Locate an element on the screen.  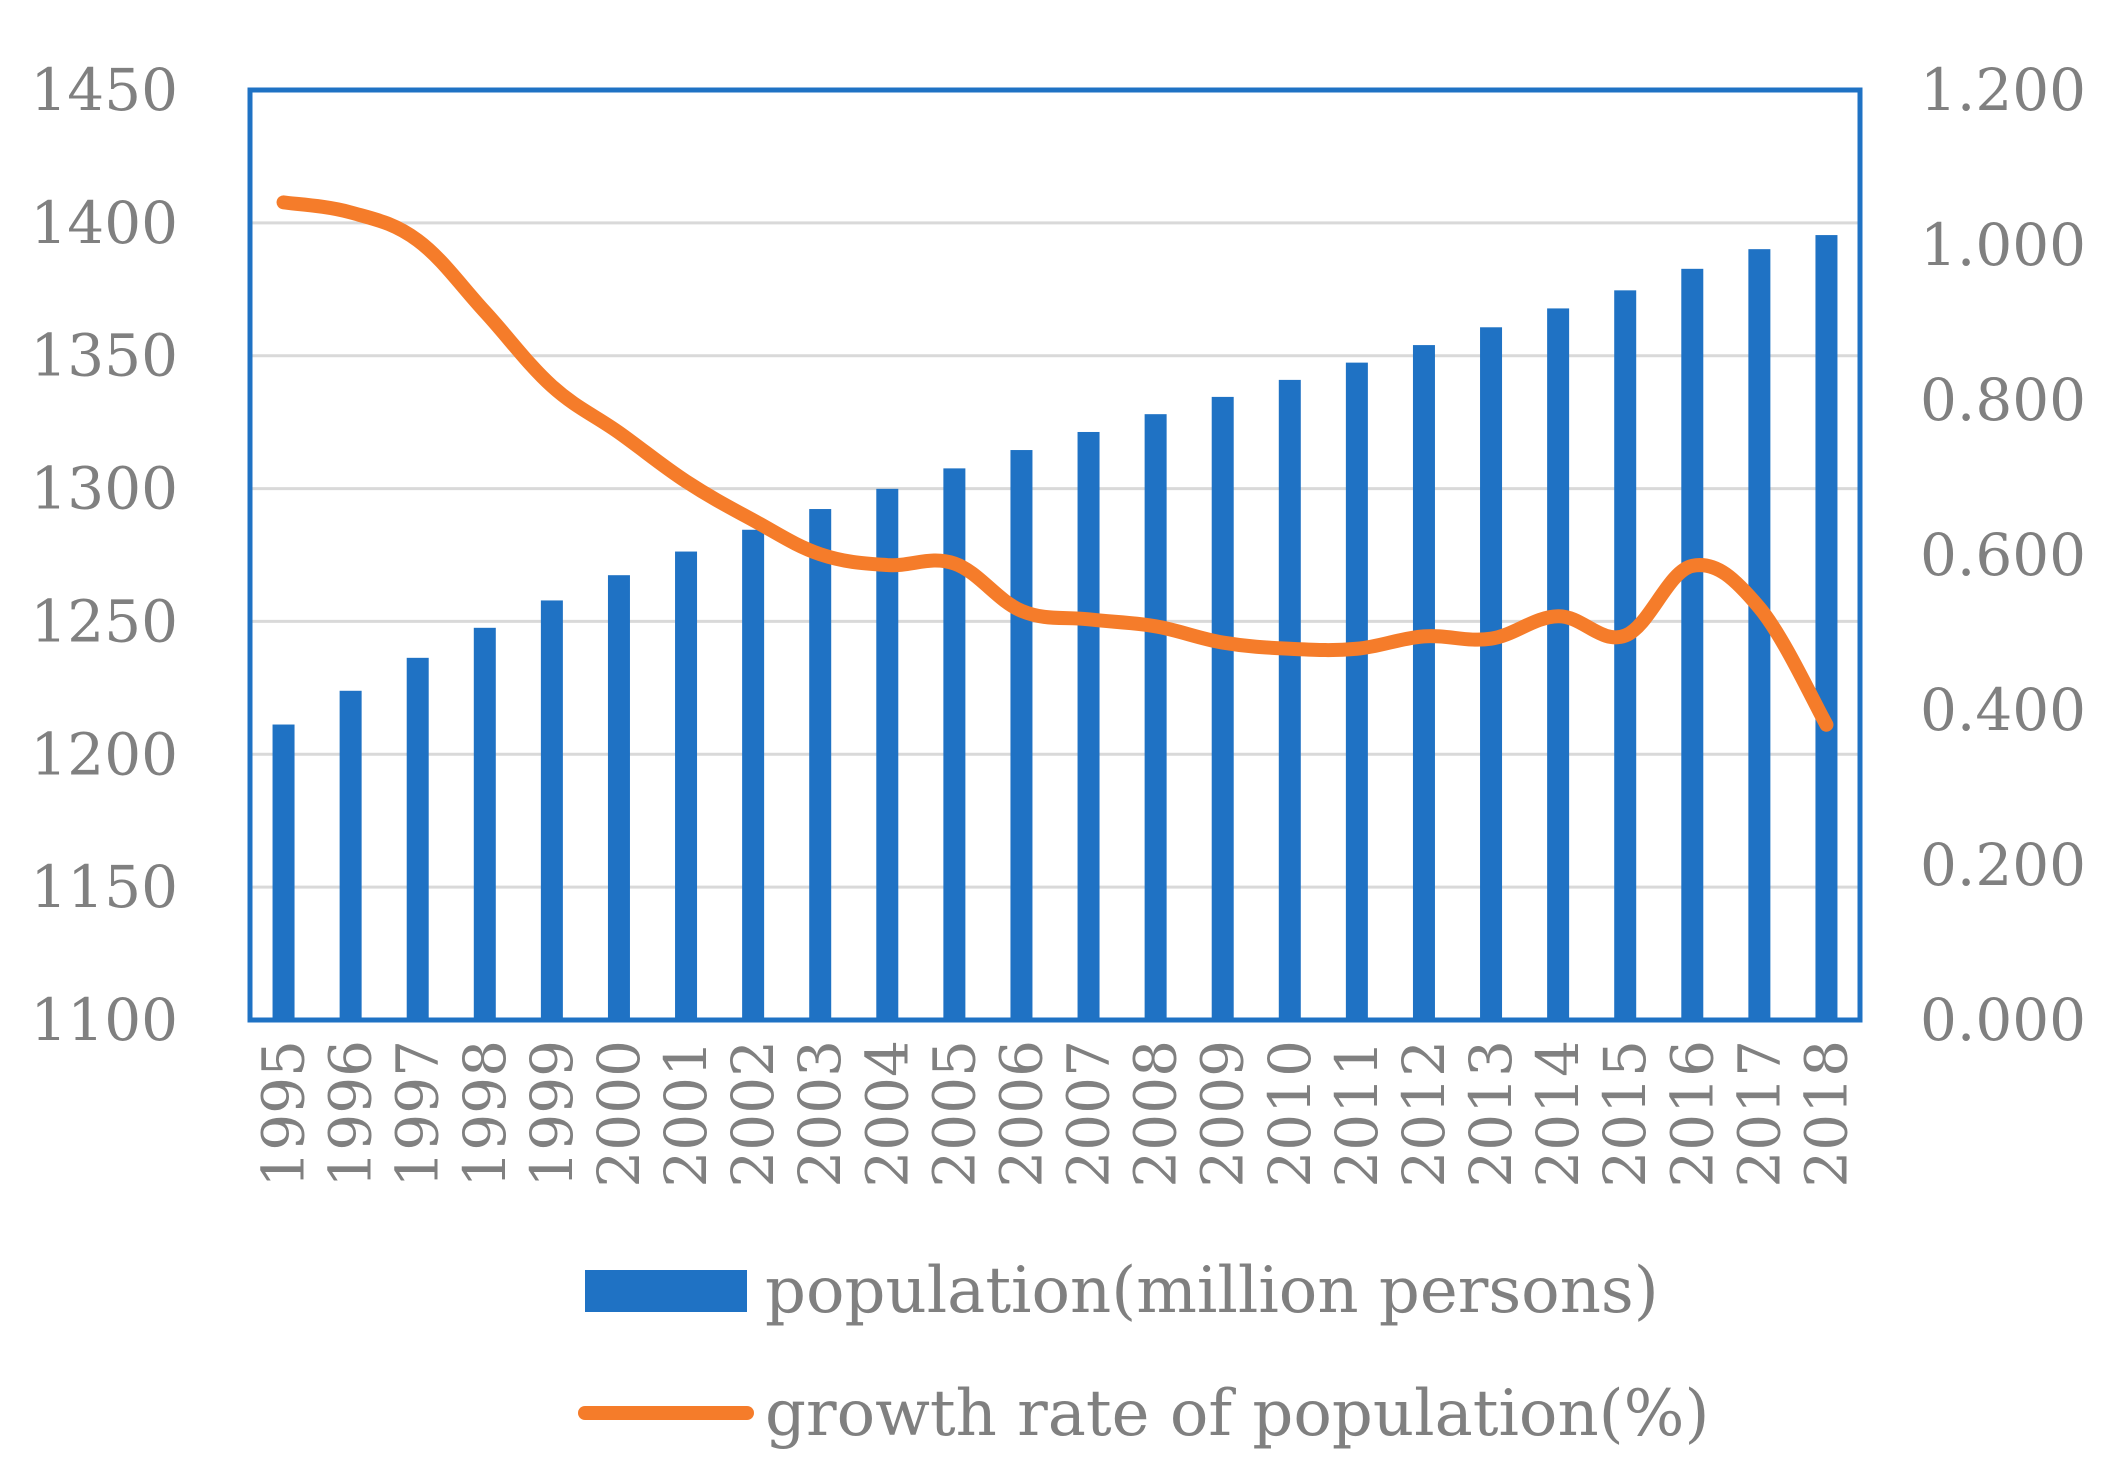
left-axis: 1100 1150 1200 1250 1300 1350 1400 1450 is located at coordinates (104, 555).